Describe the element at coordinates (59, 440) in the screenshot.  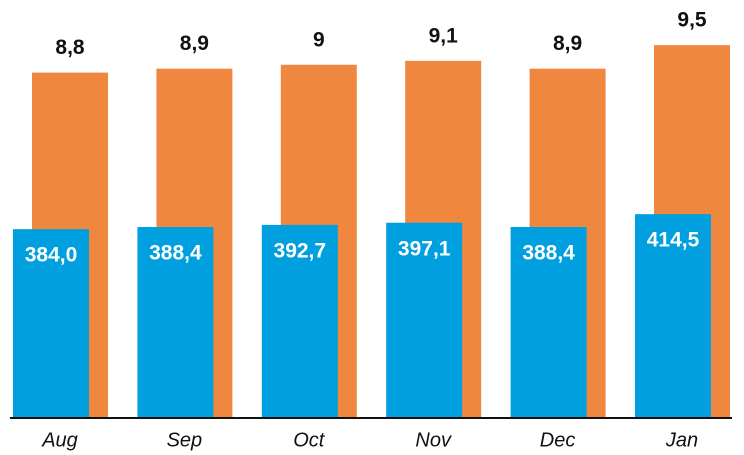
I see `x-tick-label: Aug` at that location.